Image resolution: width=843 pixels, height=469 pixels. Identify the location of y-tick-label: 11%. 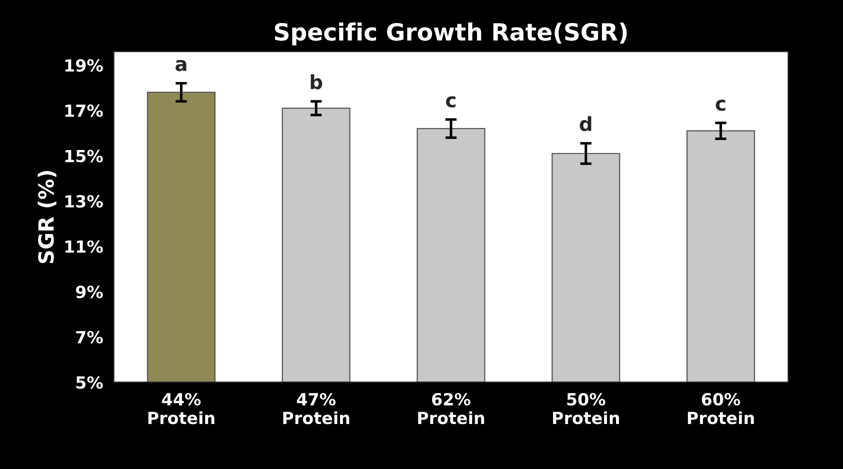
(84, 246).